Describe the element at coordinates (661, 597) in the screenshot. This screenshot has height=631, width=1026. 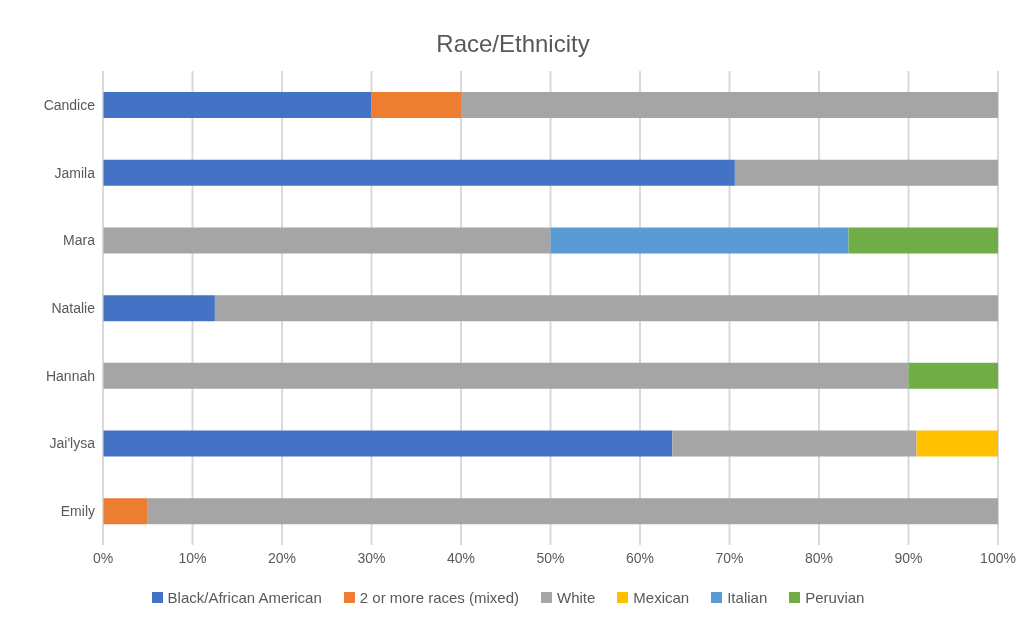
I see `legend-label: Mexican` at that location.